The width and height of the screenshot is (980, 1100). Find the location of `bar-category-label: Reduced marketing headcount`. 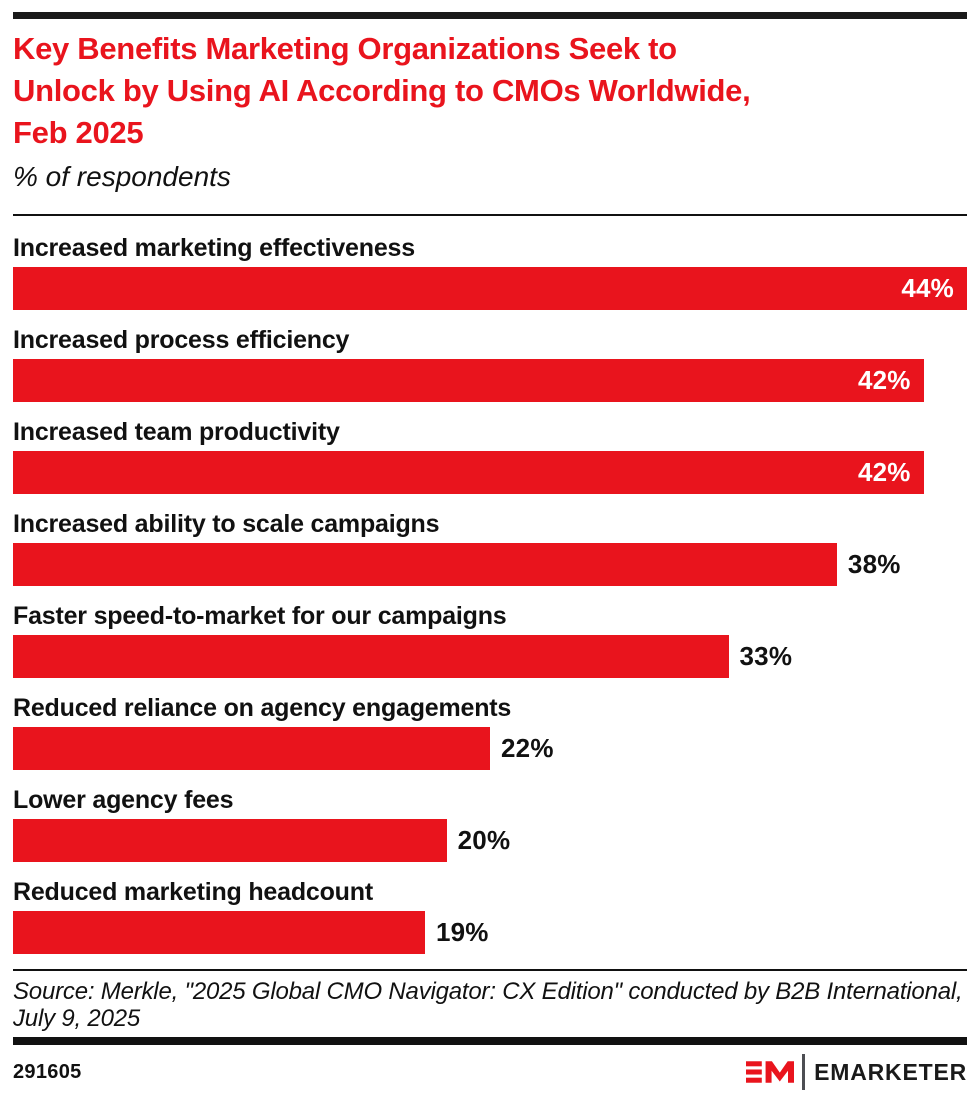

bar-category-label: Reduced marketing headcount is located at coordinates (193, 892).